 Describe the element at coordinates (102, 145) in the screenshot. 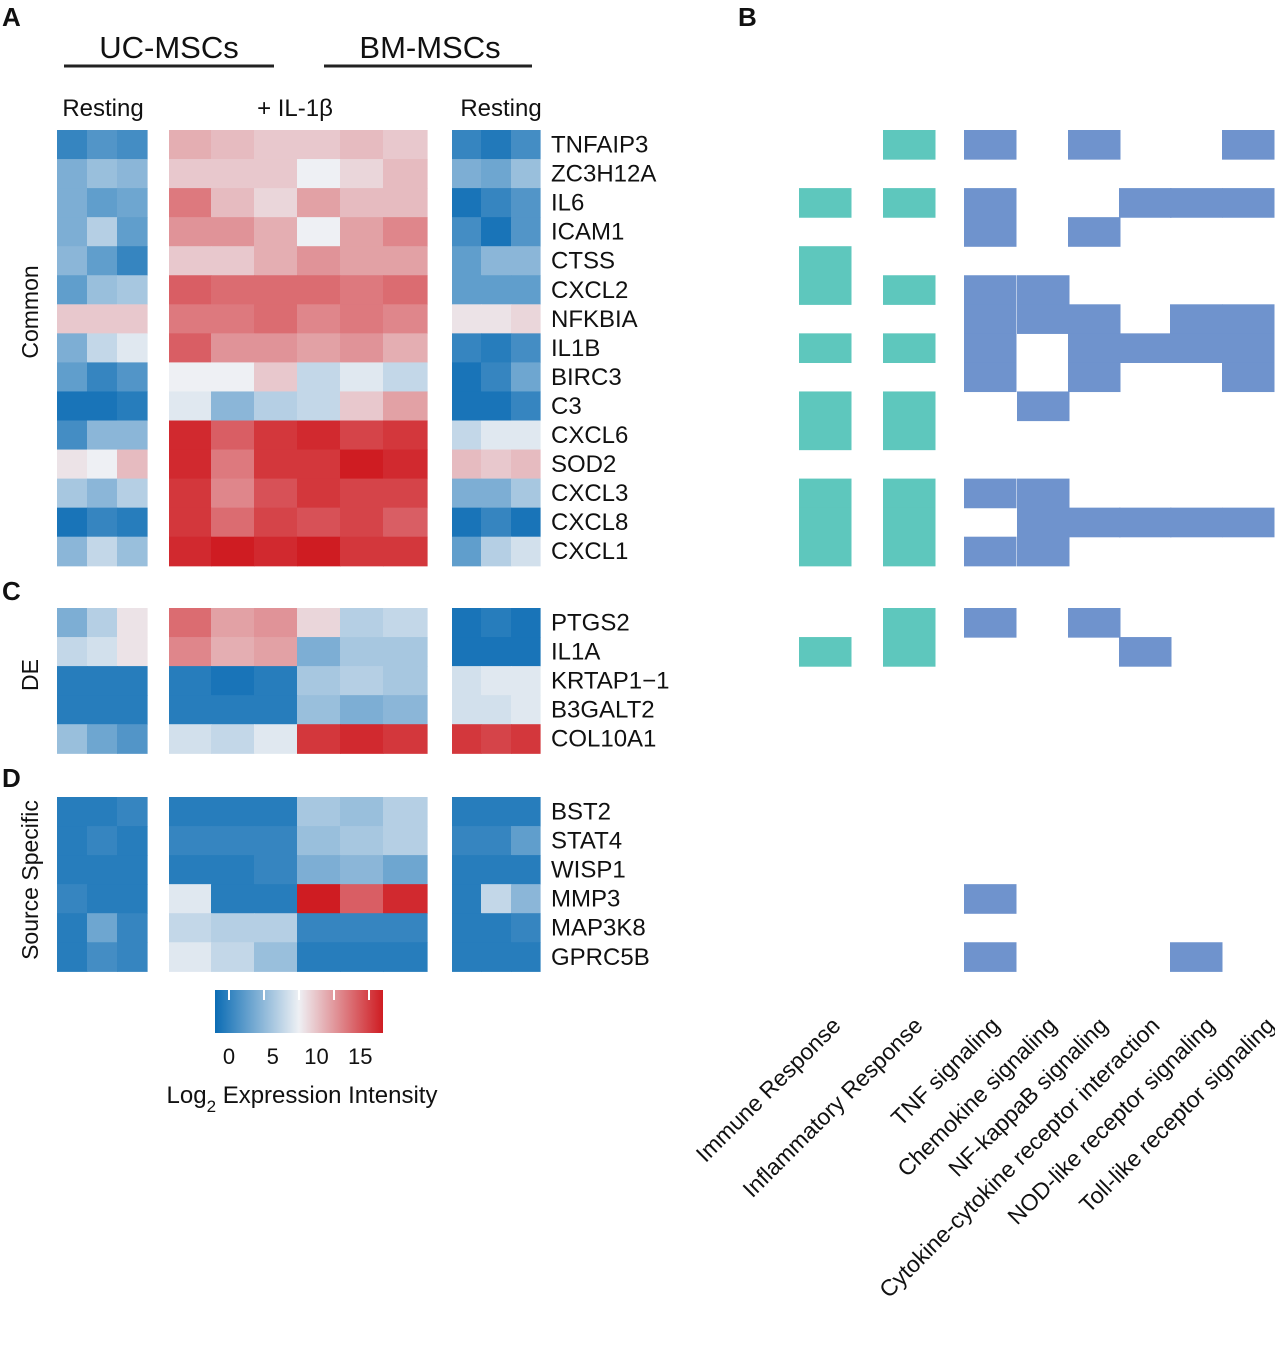

I see `heatmap-cell-tnfaip3-c2` at that location.